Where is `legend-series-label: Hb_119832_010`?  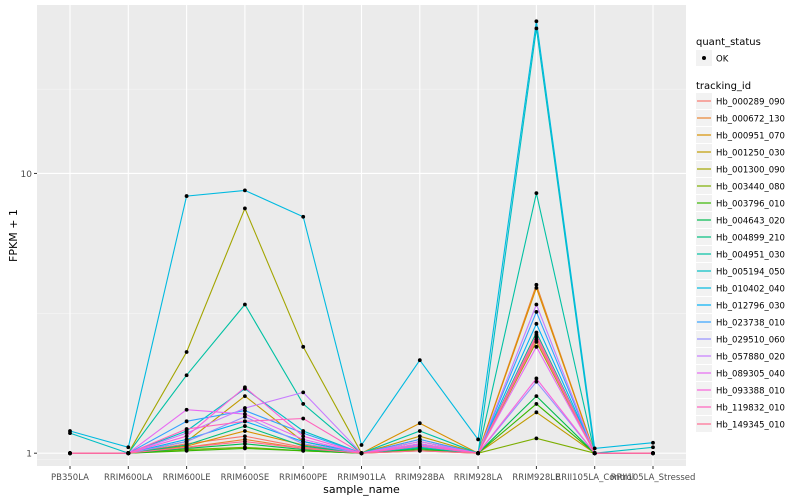 legend-series-label: Hb_119832_010 is located at coordinates (750, 409).